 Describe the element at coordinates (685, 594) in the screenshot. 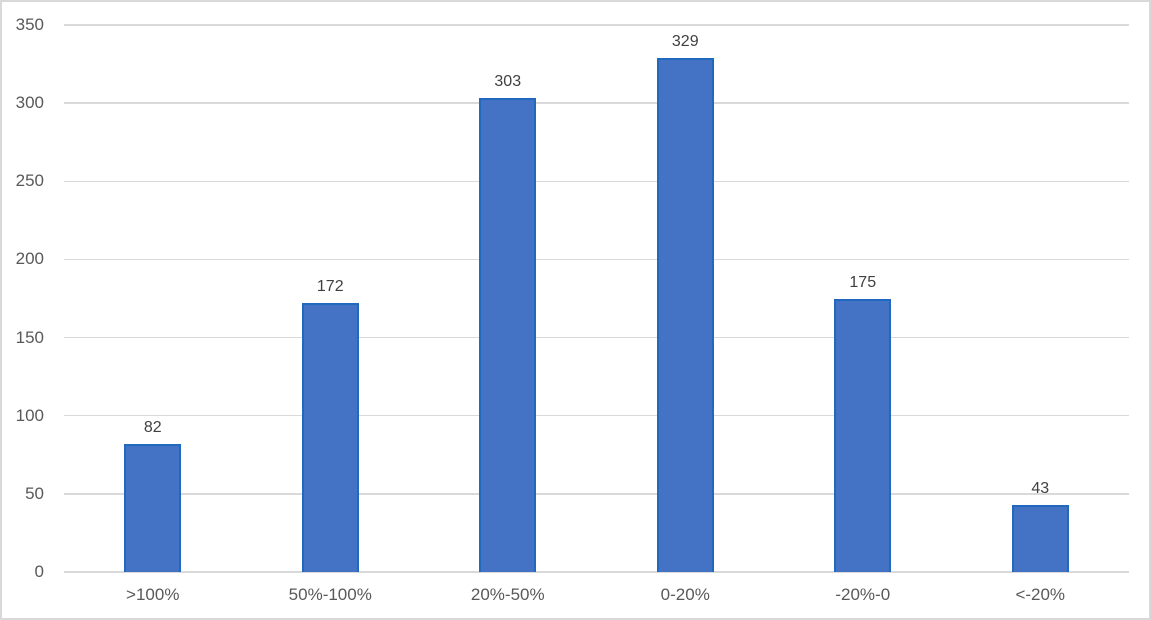

I see `x-axis-category-label: 0-20%` at that location.